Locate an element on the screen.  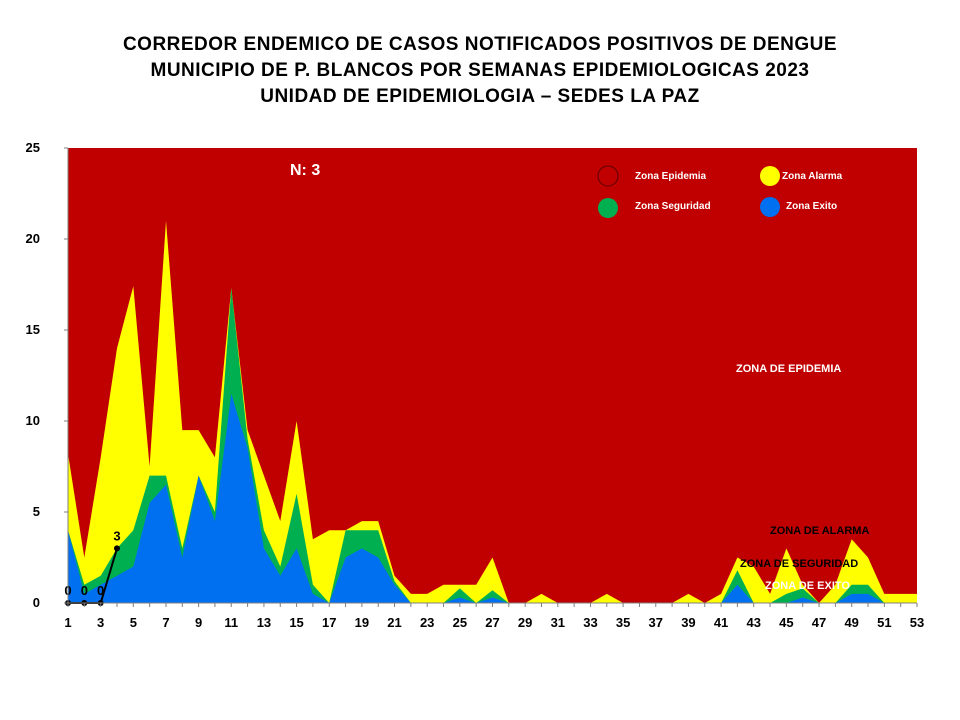
x-tick-label: 13 is located at coordinates (264, 622).